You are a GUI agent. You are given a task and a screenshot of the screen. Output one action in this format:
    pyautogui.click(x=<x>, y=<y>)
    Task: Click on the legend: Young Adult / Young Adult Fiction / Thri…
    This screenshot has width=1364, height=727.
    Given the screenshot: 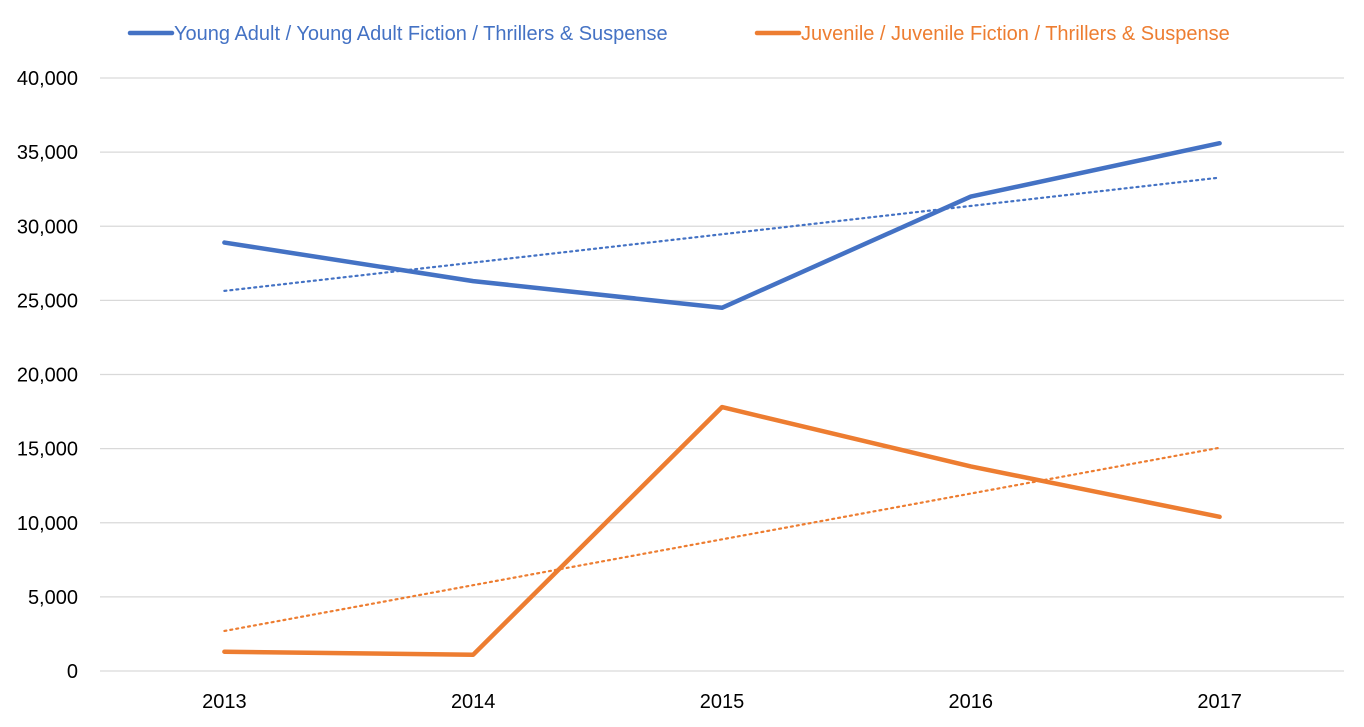 What is the action you would take?
    pyautogui.click(x=678, y=34)
    